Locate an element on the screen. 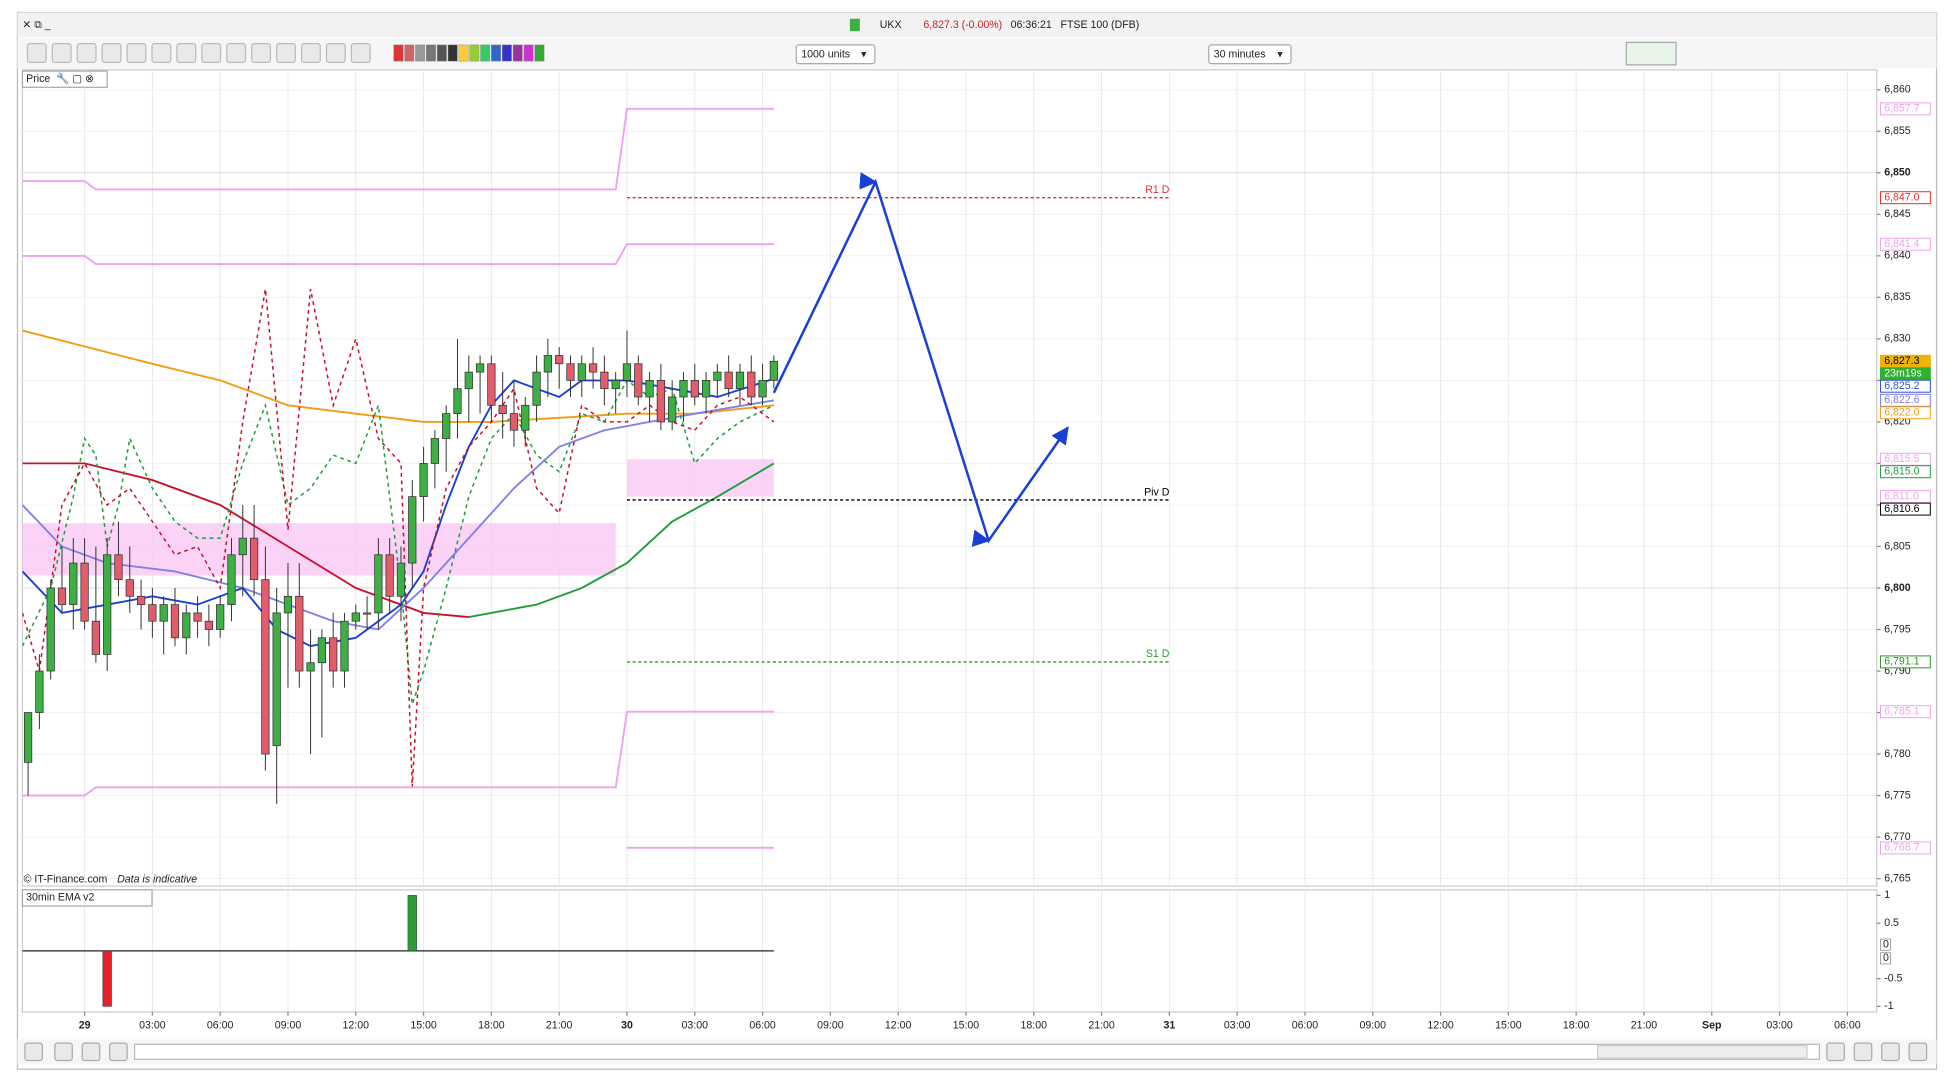 The image size is (1954, 1091). x-tick-label: 18:00 is located at coordinates (1034, 1025).